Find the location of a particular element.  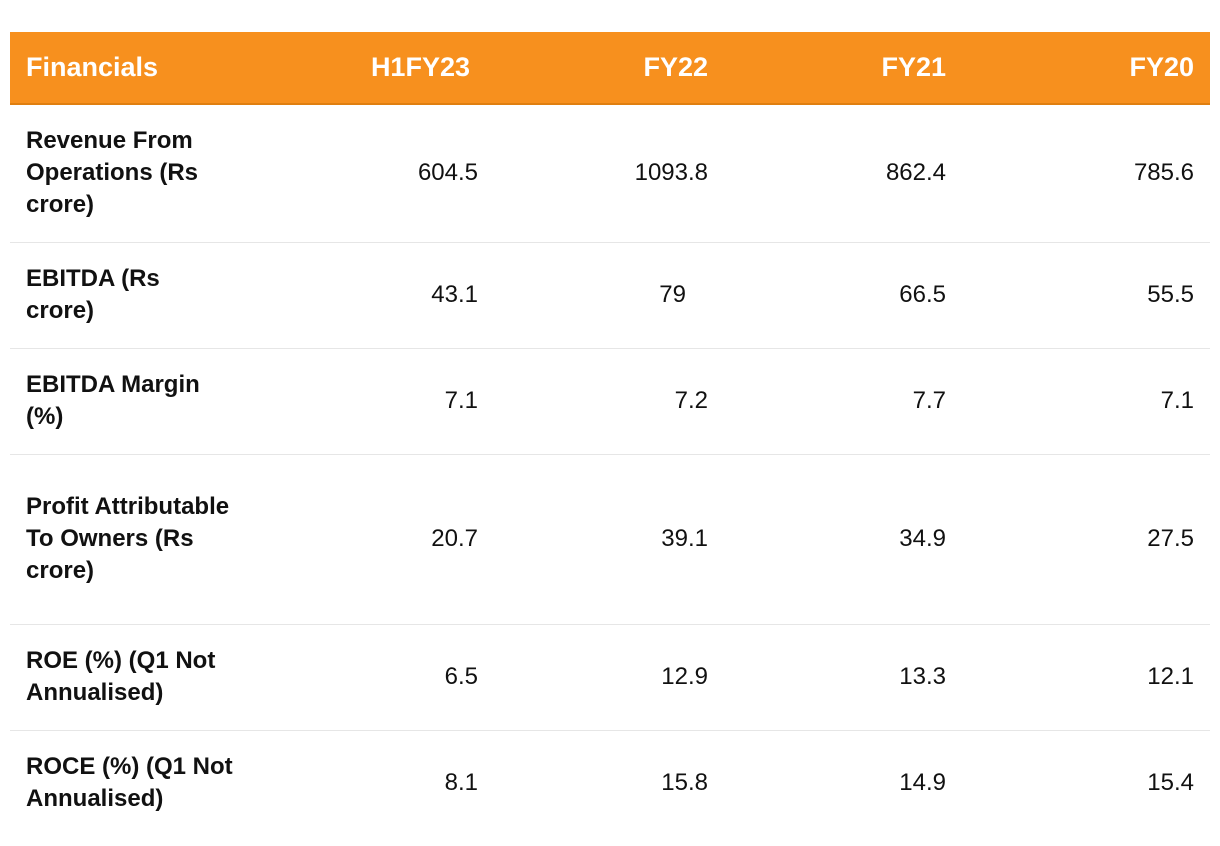

header-h1fy23: H1FY23 is located at coordinates (364, 68).